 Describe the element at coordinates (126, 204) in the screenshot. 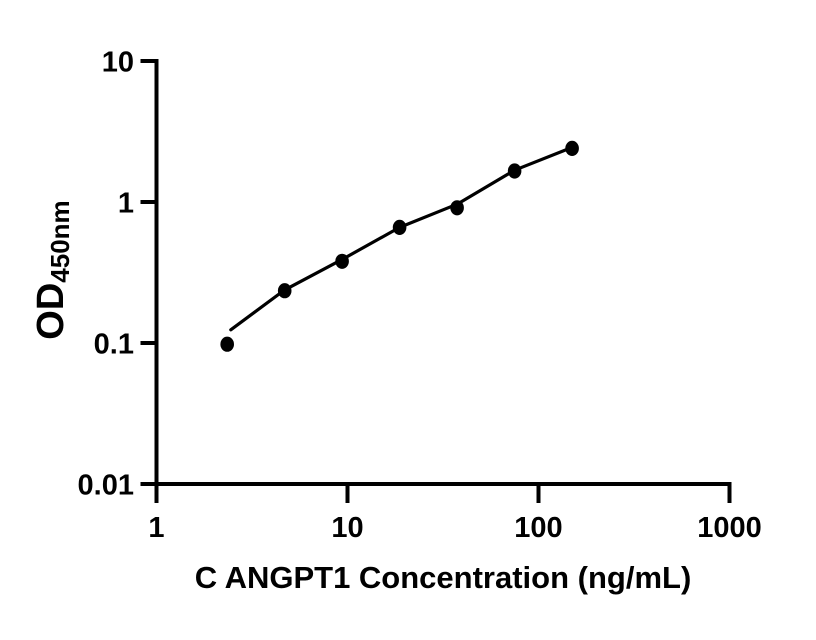

I see `y-tick-label: 1` at that location.